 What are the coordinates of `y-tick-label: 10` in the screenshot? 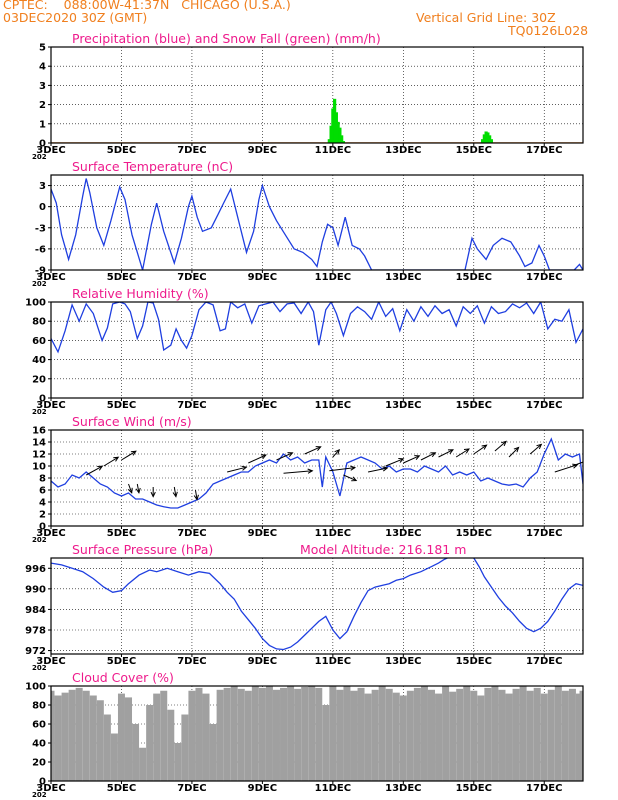 It's located at (39, 467).